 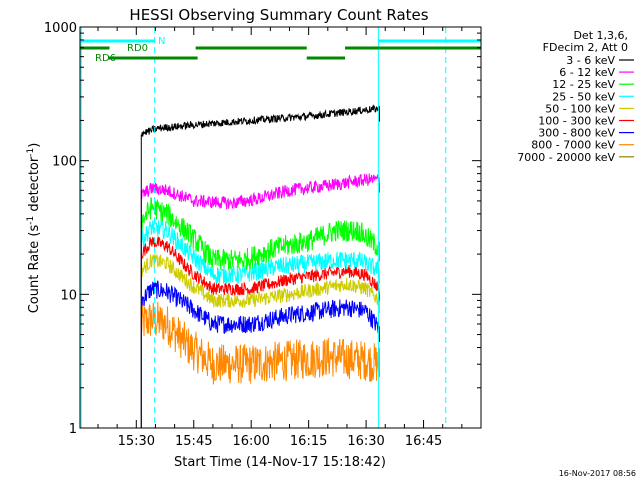 I want to click on x-axis-label: Start Time (14-Nov-17 15:18:42), so click(x=280, y=462).